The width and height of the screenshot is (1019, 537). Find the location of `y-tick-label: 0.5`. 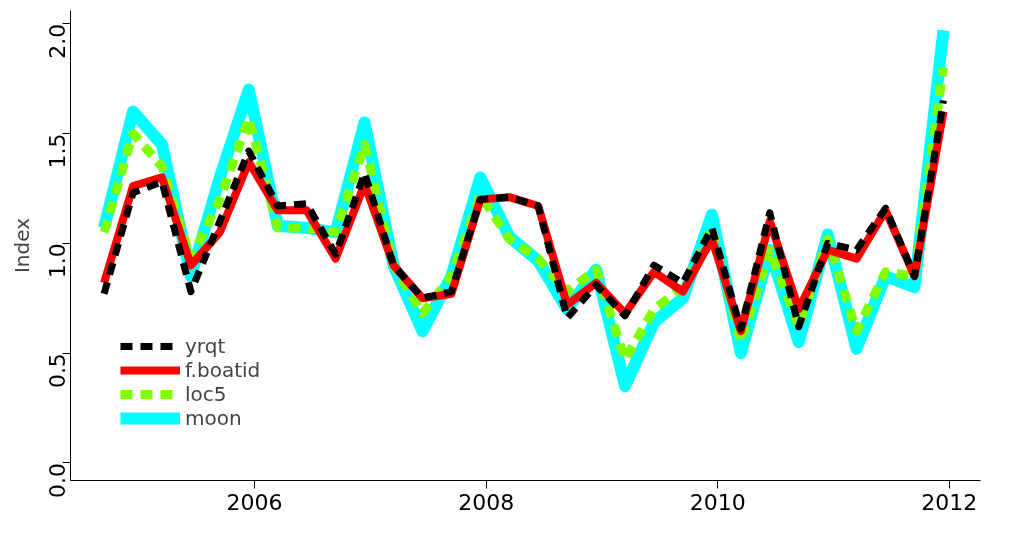

y-tick-label: 0.5 is located at coordinates (58, 371).